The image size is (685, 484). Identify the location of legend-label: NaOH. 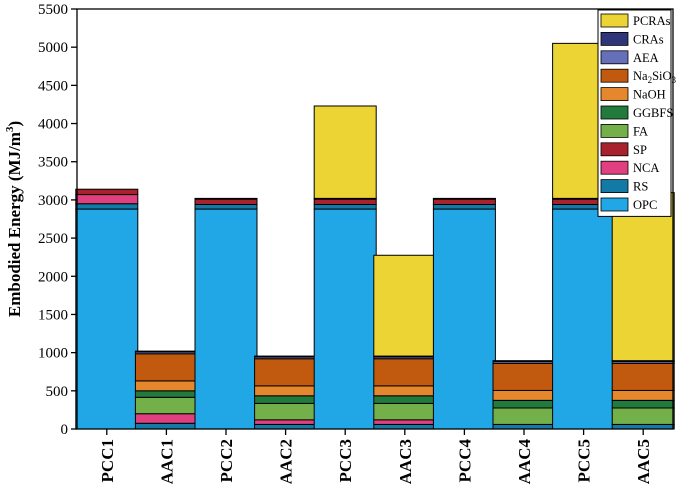
(649, 95).